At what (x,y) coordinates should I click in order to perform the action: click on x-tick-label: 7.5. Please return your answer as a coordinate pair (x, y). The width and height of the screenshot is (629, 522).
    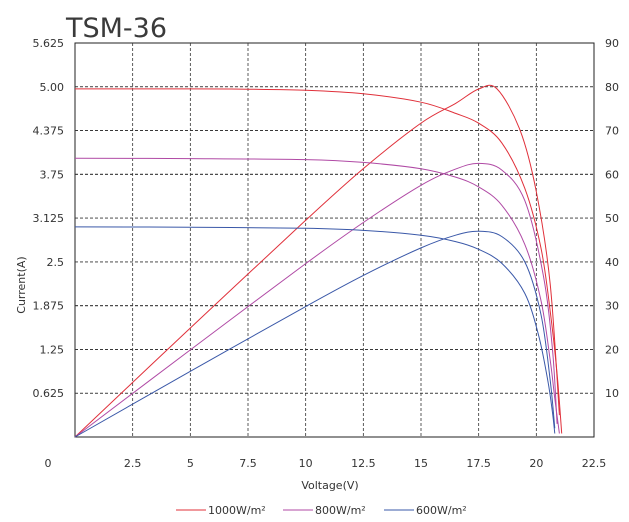
    Looking at the image, I should click on (248, 463).